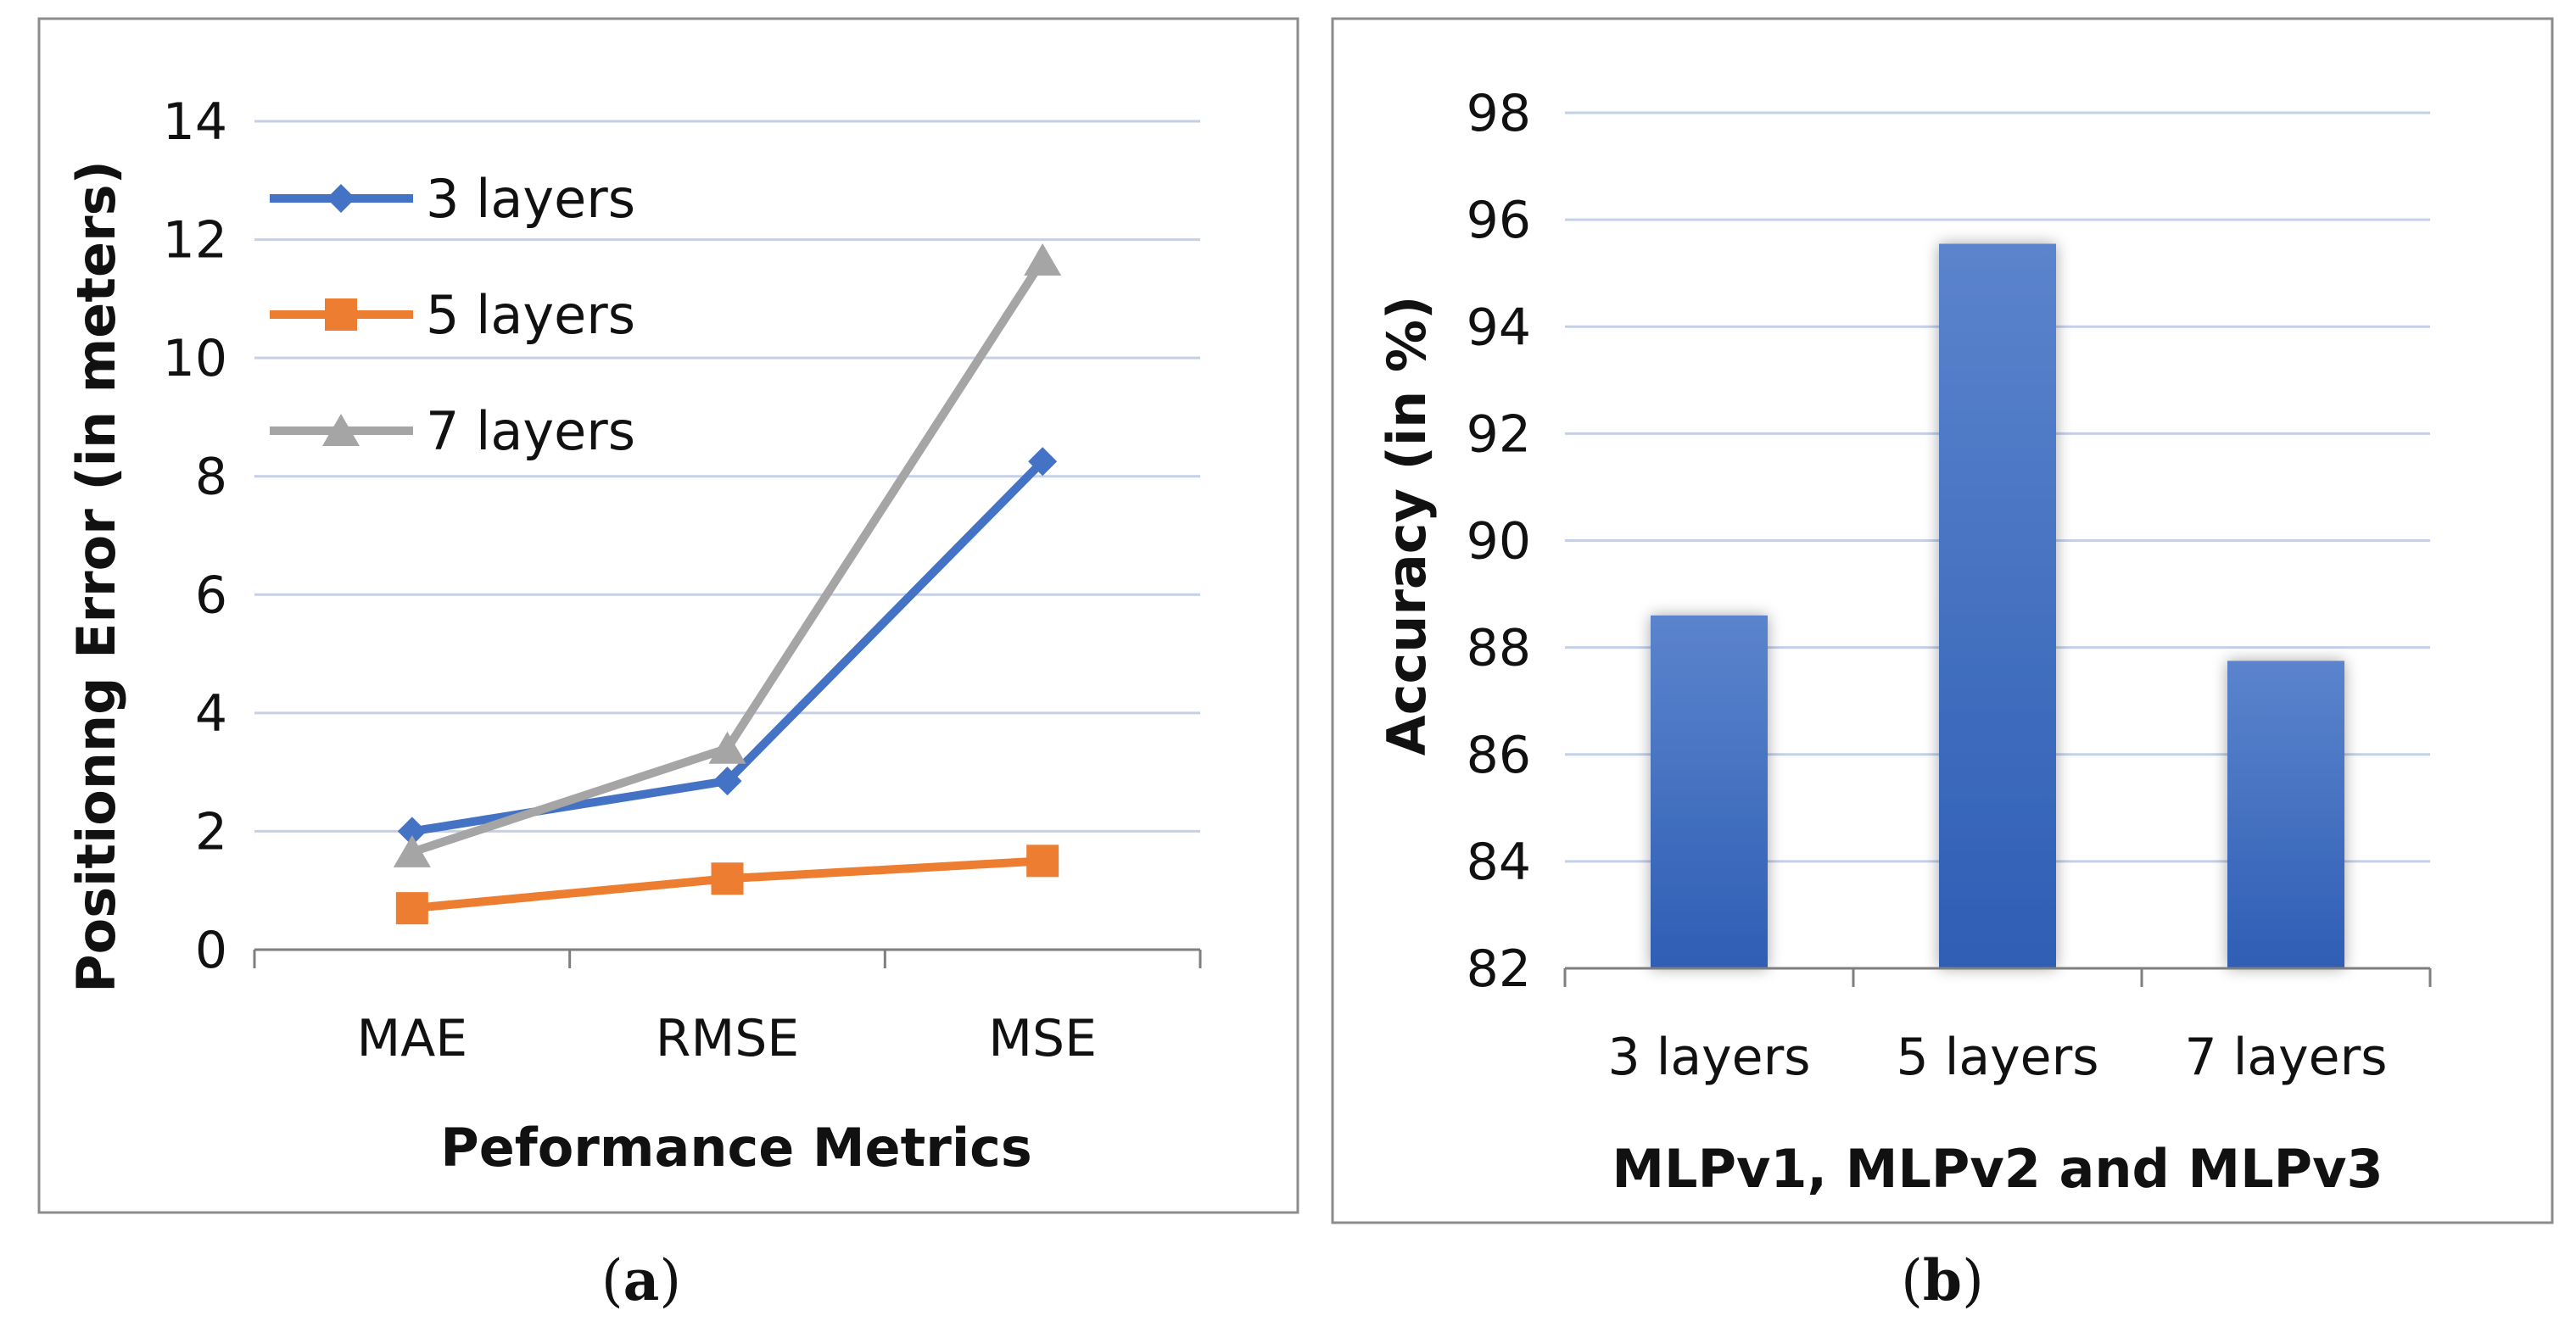  I want to click on chart-a-caption-close: ), so click(670, 1280).